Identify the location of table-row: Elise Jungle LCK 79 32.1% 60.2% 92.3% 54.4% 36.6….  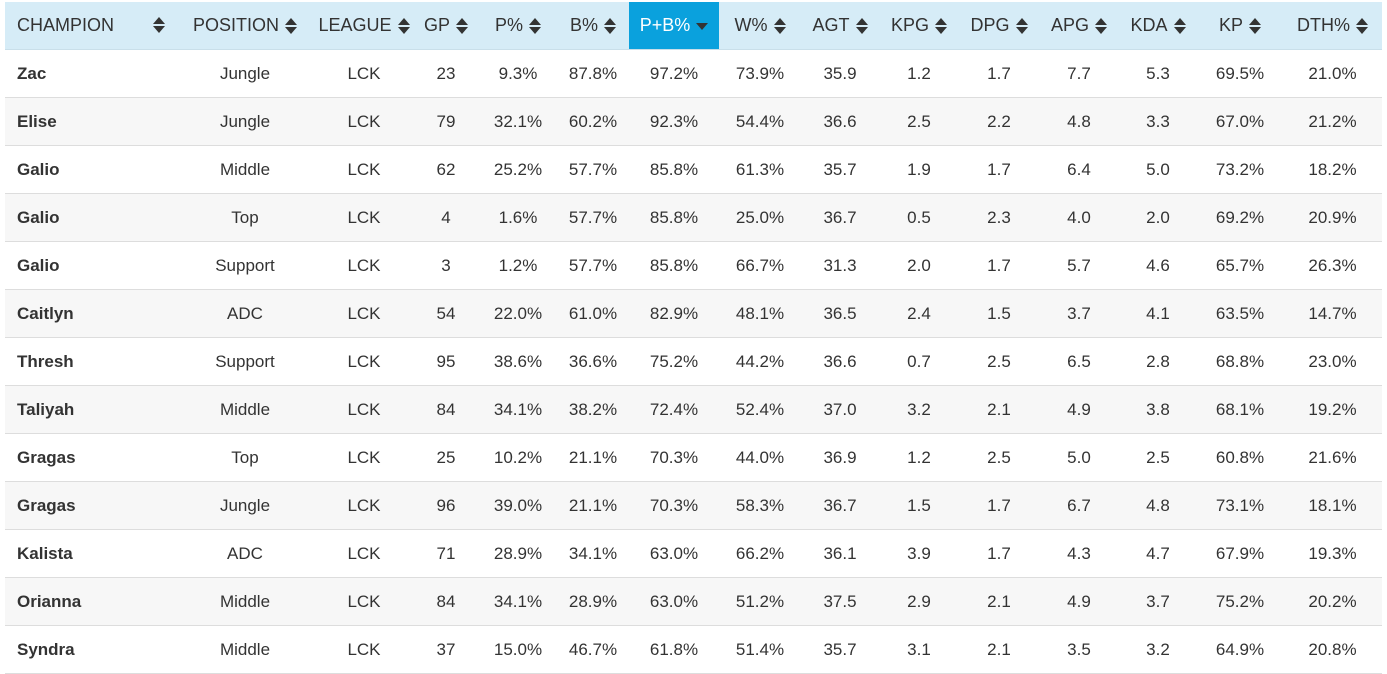
(693, 121).